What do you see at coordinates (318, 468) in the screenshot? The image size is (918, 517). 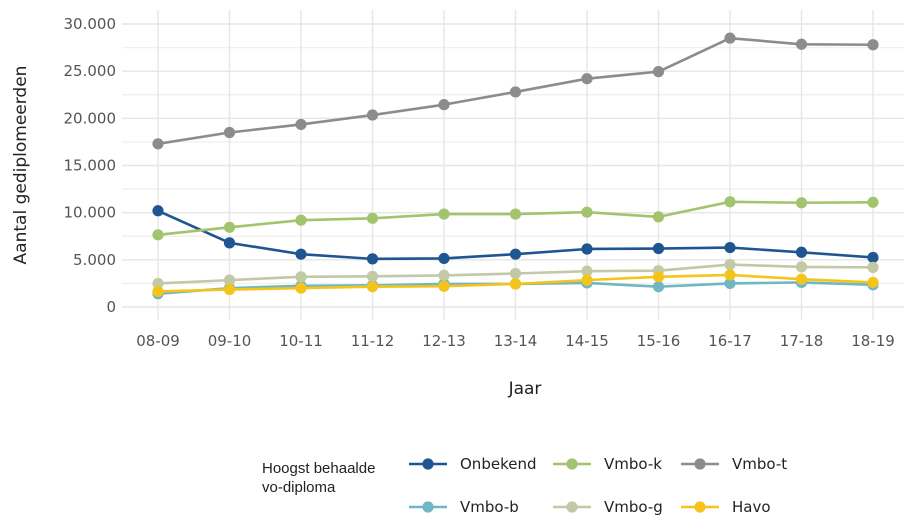 I see `legend-title-line-1: Hoogst behaalde` at bounding box center [318, 468].